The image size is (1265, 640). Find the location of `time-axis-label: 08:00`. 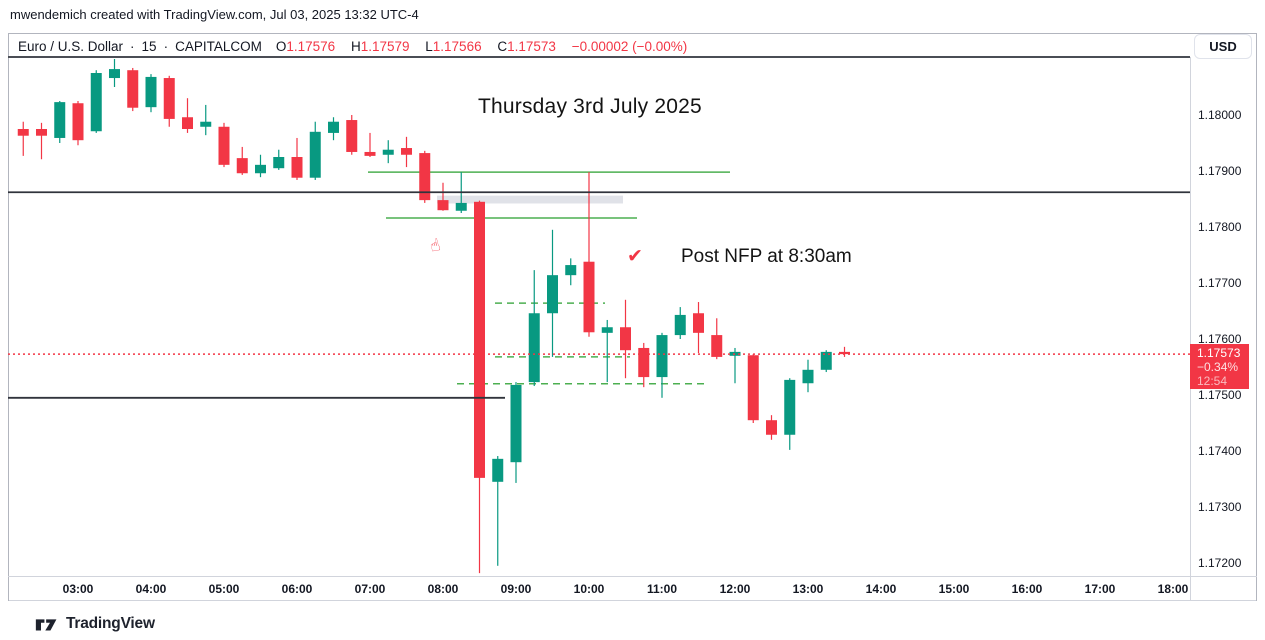

time-axis-label: 08:00 is located at coordinates (443, 589).